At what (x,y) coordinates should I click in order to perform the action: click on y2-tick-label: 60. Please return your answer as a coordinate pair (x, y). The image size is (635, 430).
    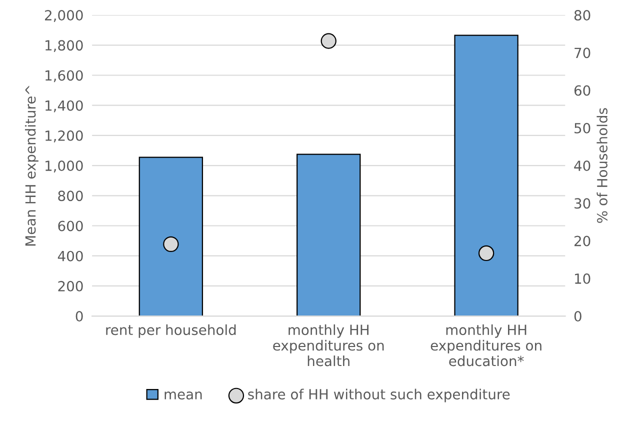
    Looking at the image, I should click on (582, 90).